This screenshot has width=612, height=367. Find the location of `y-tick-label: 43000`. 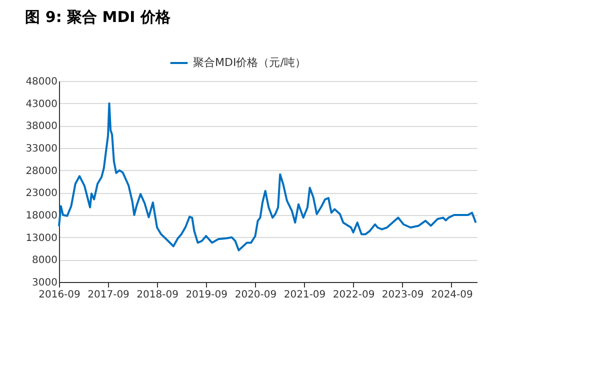

y-tick-label: 43000 is located at coordinates (42, 104).